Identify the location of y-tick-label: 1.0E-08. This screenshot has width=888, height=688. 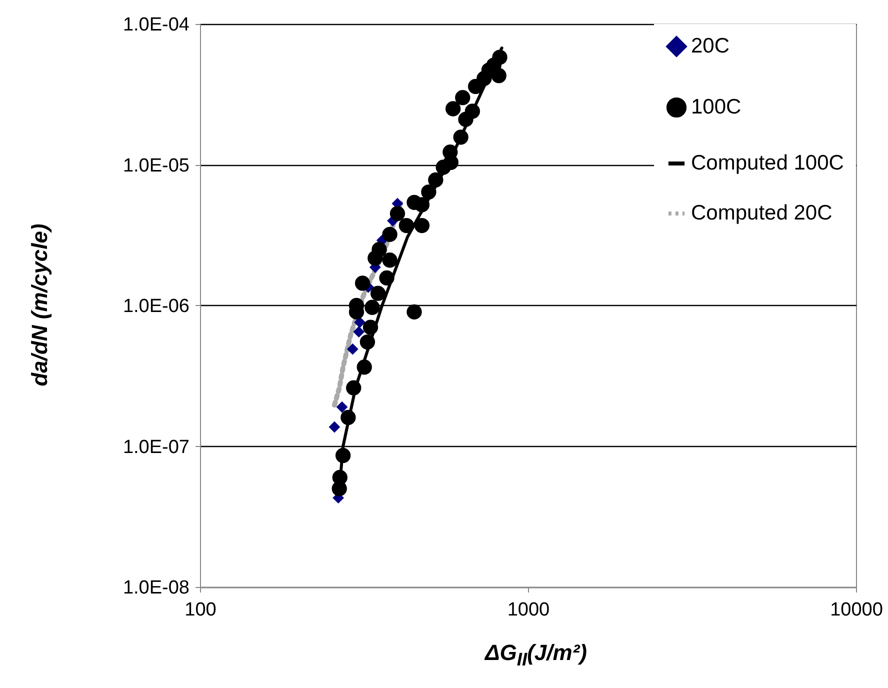
(156, 588).